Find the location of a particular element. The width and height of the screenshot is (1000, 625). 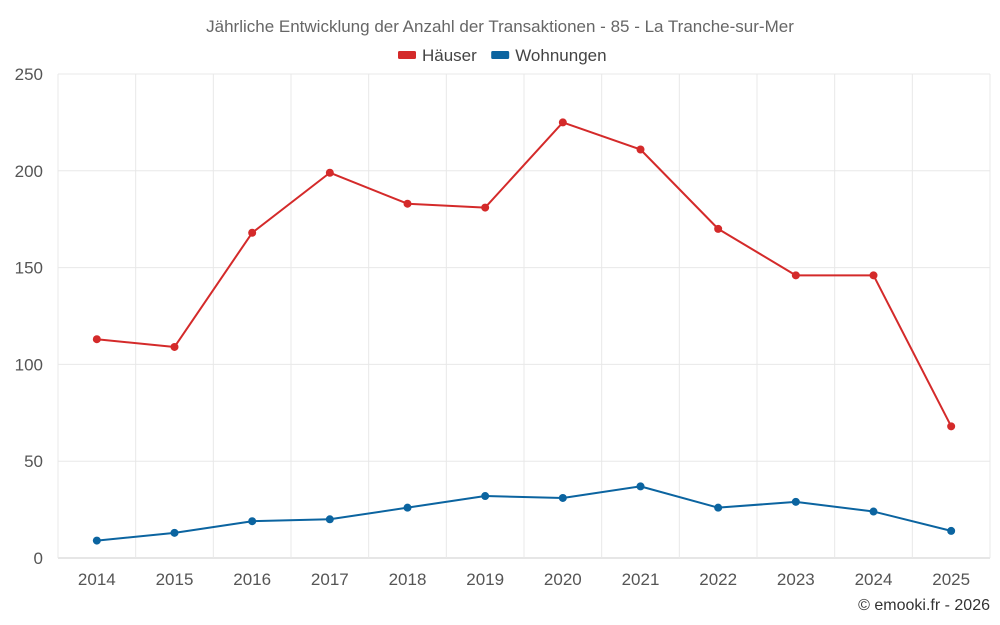

x-tick-label: 2019 is located at coordinates (485, 579).